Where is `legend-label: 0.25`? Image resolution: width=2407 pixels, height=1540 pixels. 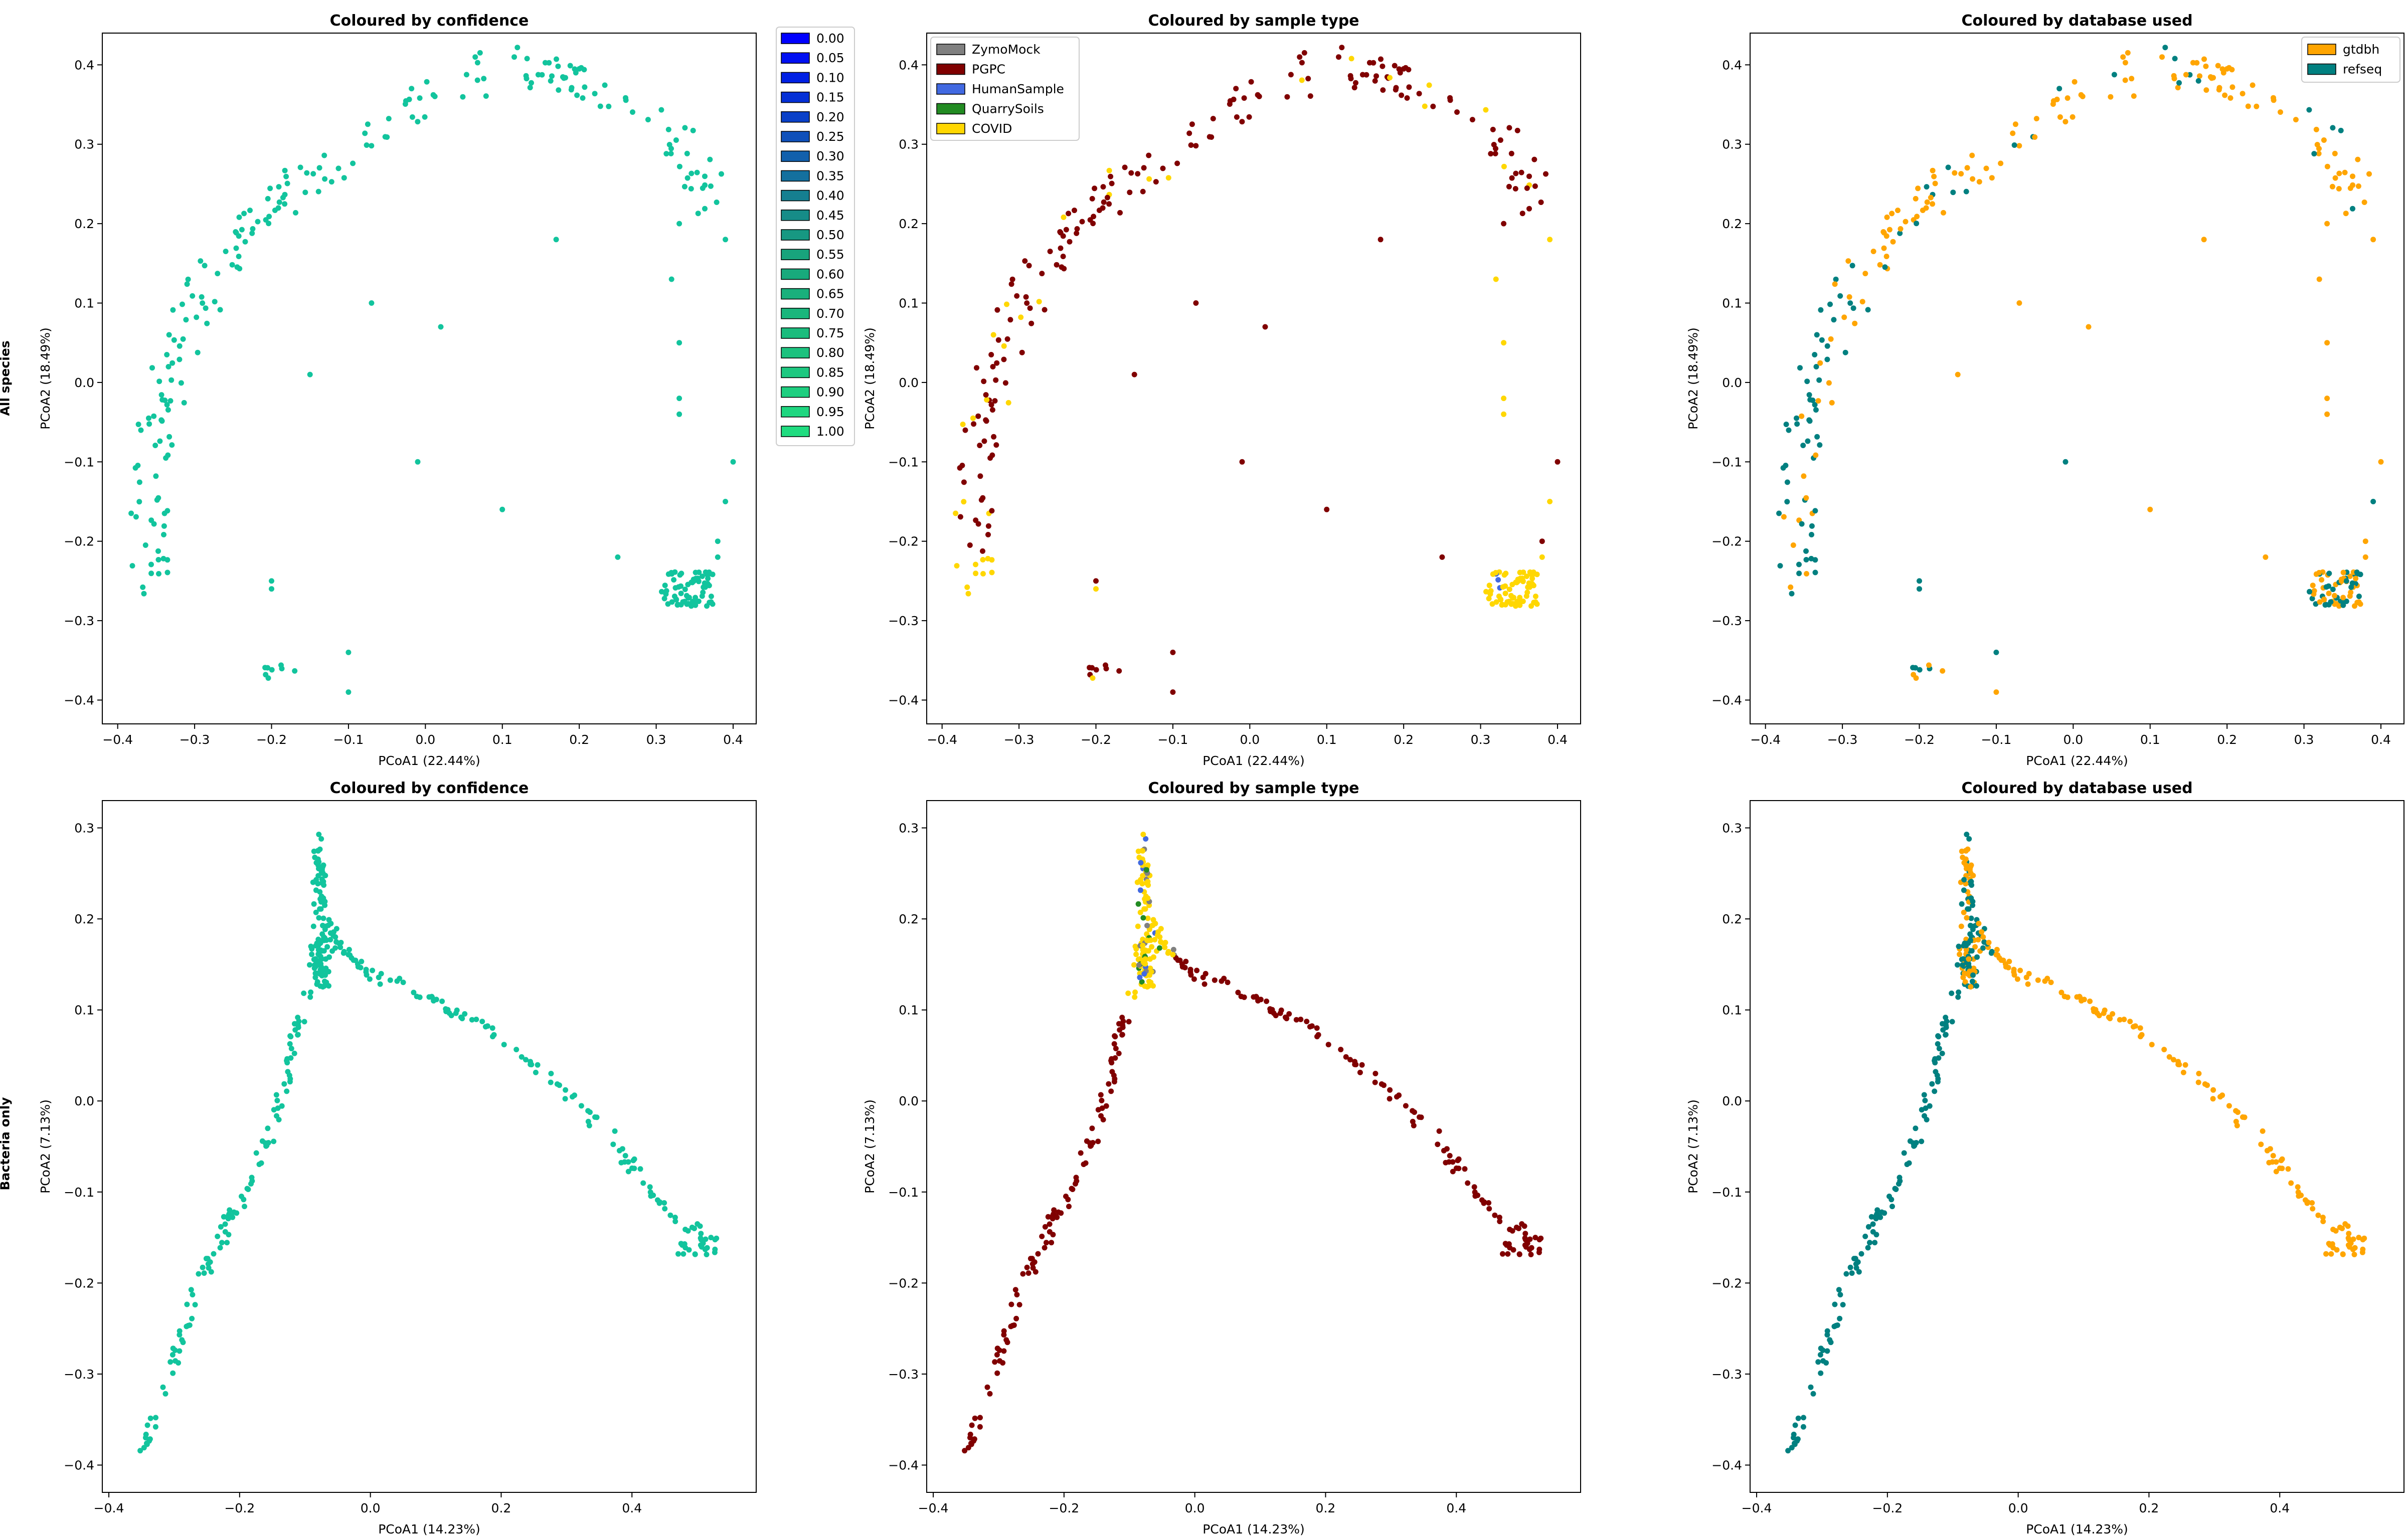
legend-label: 0.25 is located at coordinates (830, 137).